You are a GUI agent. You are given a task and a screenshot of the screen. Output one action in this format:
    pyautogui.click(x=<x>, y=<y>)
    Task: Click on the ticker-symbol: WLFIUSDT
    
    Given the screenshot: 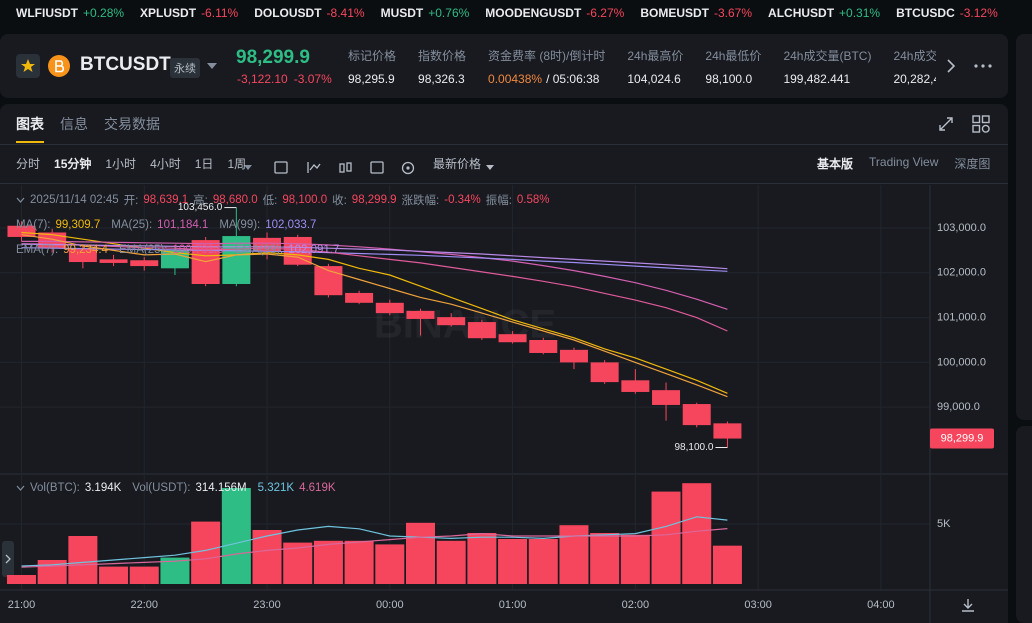 What is the action you would take?
    pyautogui.click(x=47, y=13)
    